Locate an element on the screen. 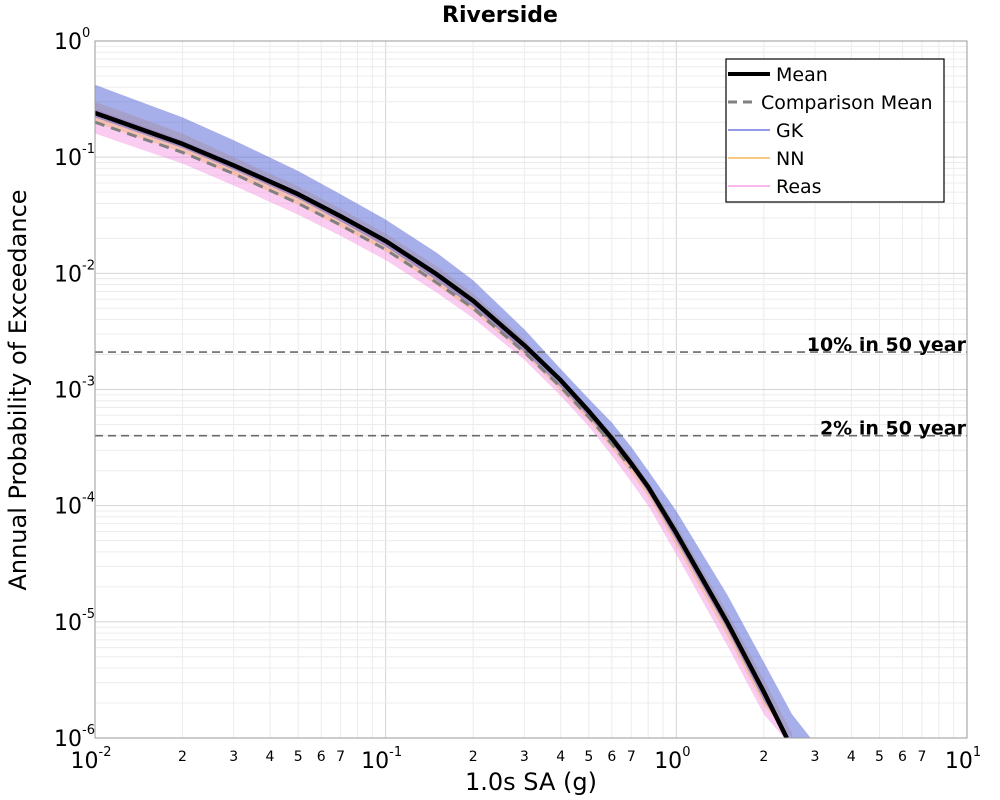  y-tick-labels: 10⁰ 10⁻¹ 10⁻² 10⁻³ 10⁻⁴ 10⁻⁵ 10⁻⁶ is located at coordinates (74, 389).